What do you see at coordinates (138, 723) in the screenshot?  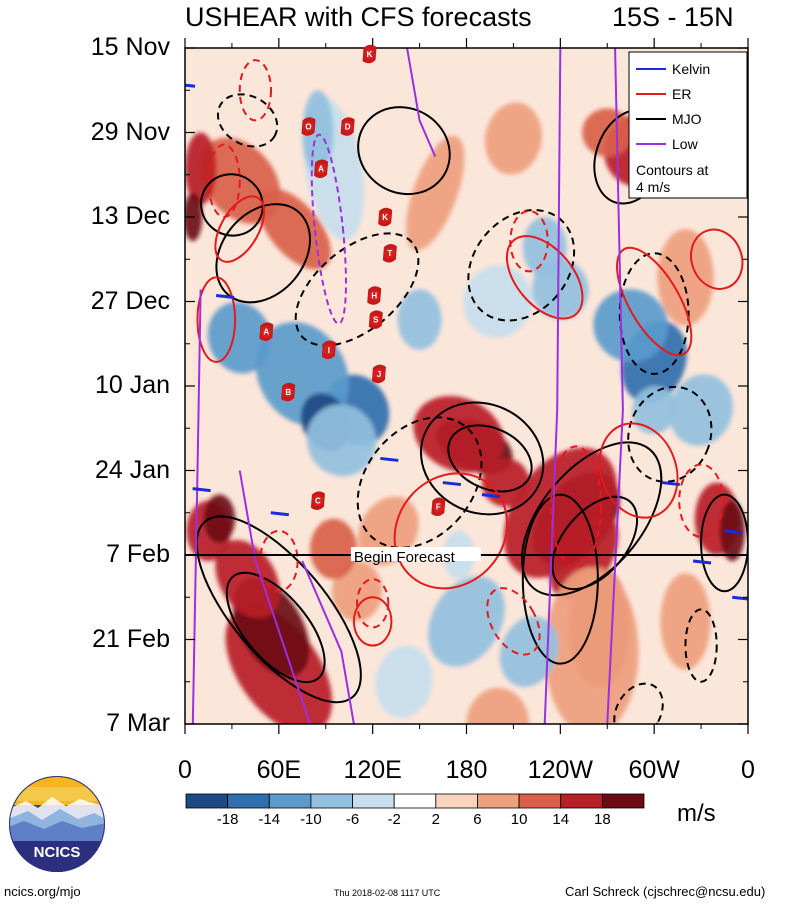 I see `y-tick-label: 7 Mar` at bounding box center [138, 723].